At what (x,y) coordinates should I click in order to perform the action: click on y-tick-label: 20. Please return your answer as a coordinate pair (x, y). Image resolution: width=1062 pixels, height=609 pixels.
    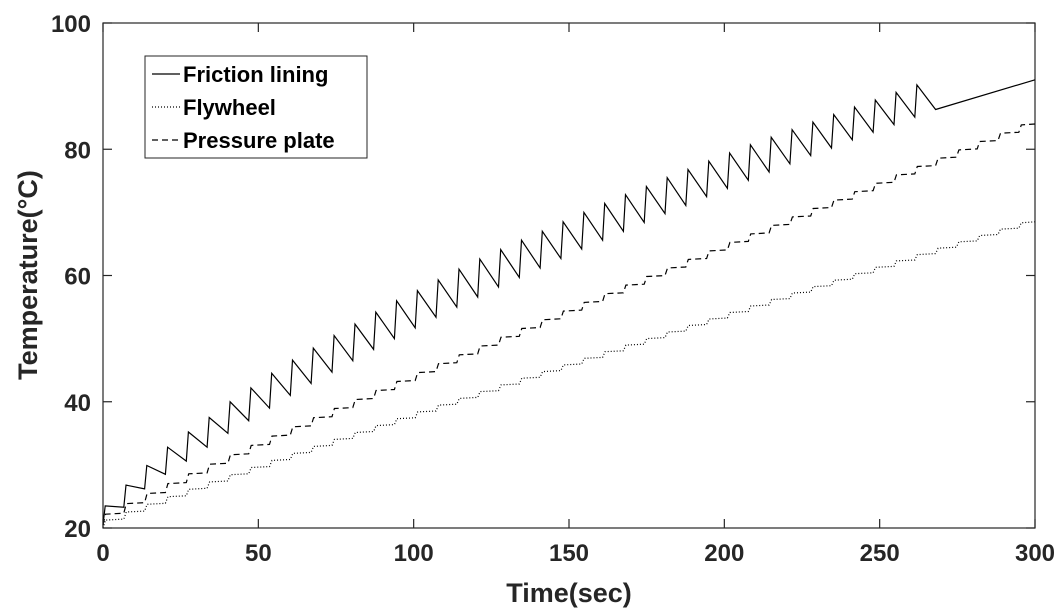
    Looking at the image, I should click on (77, 529).